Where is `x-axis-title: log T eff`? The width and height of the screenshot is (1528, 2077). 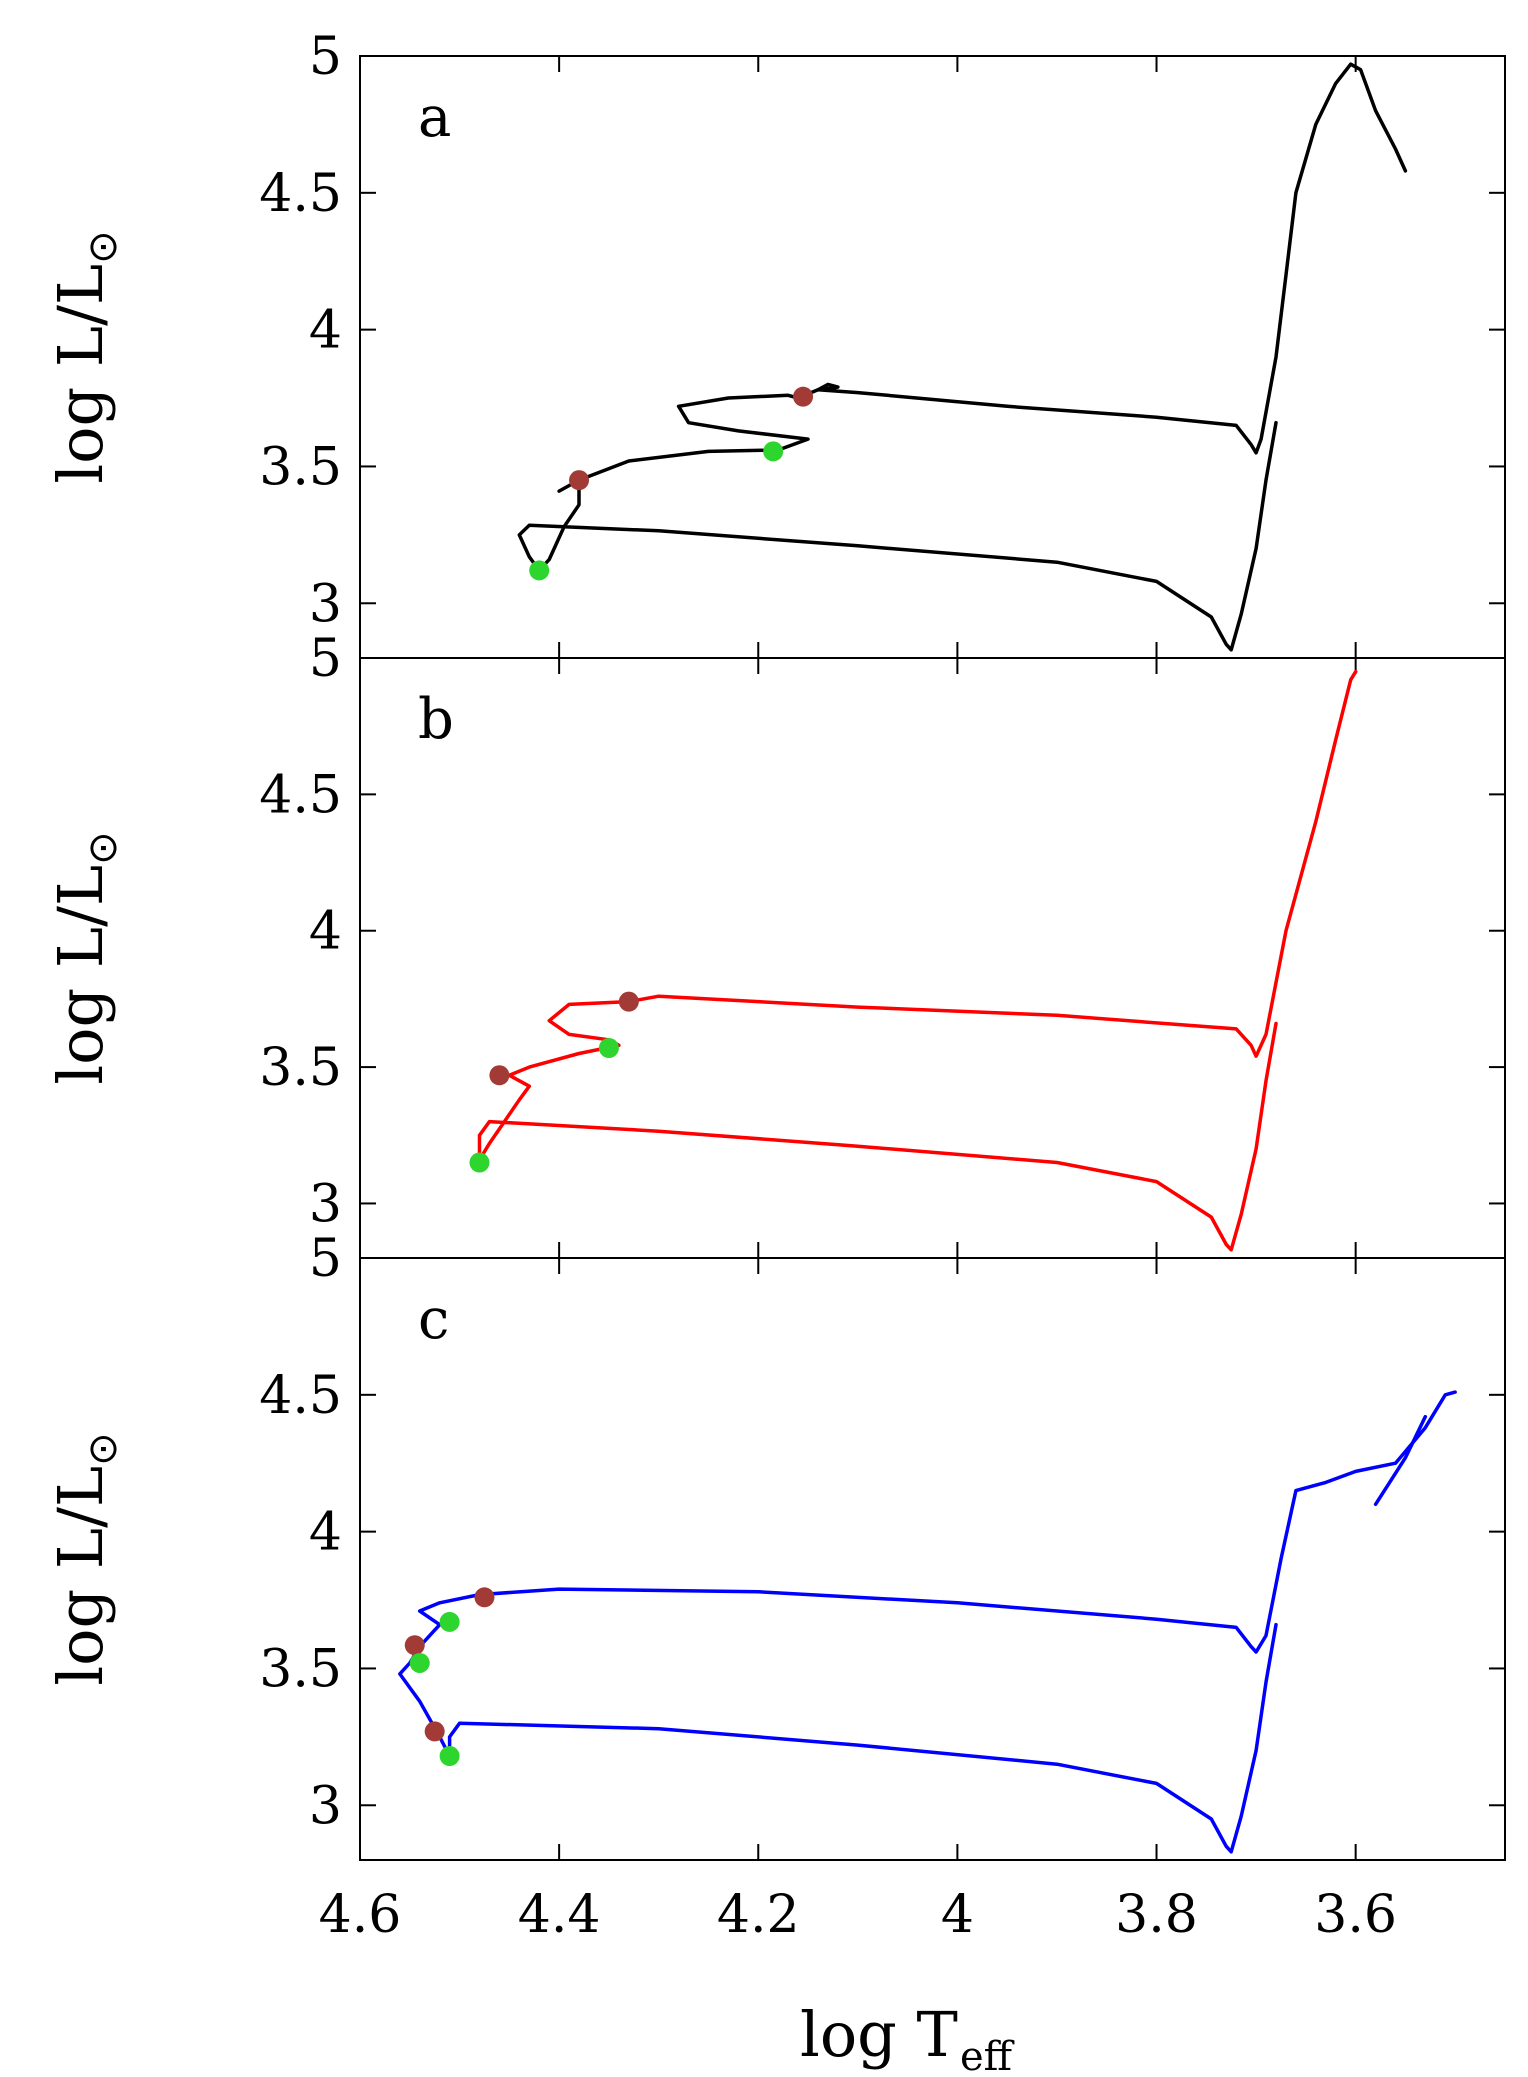
x-axis-title: log T eff is located at coordinates (907, 2037).